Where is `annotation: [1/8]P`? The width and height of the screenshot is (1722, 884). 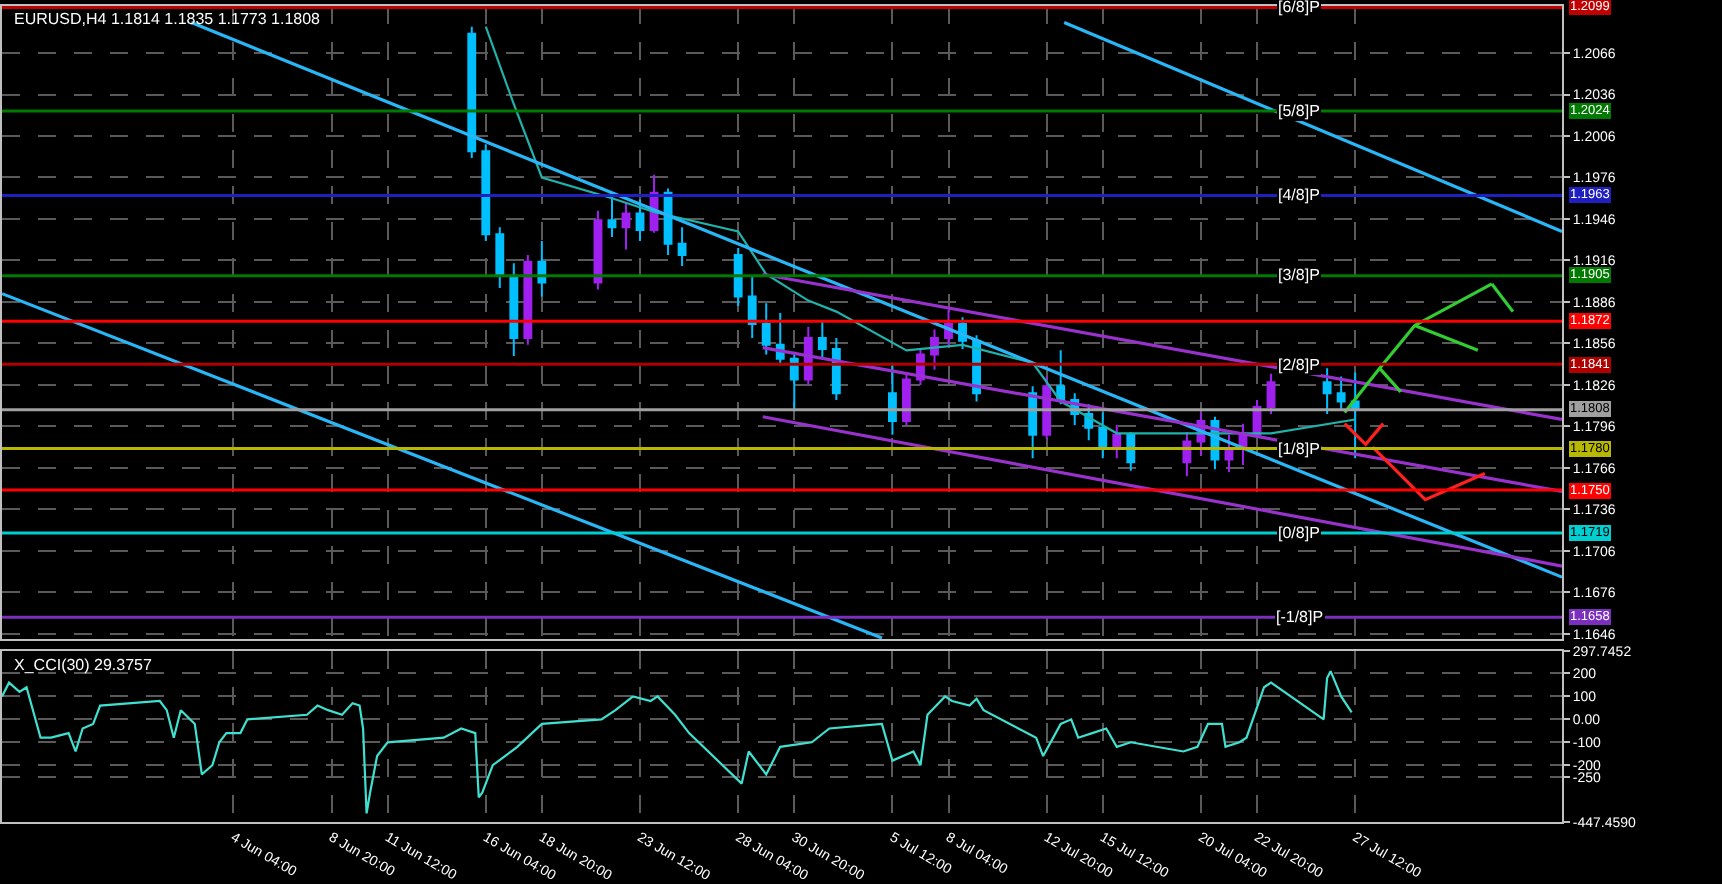 annotation: [1/8]P is located at coordinates (1299, 449).